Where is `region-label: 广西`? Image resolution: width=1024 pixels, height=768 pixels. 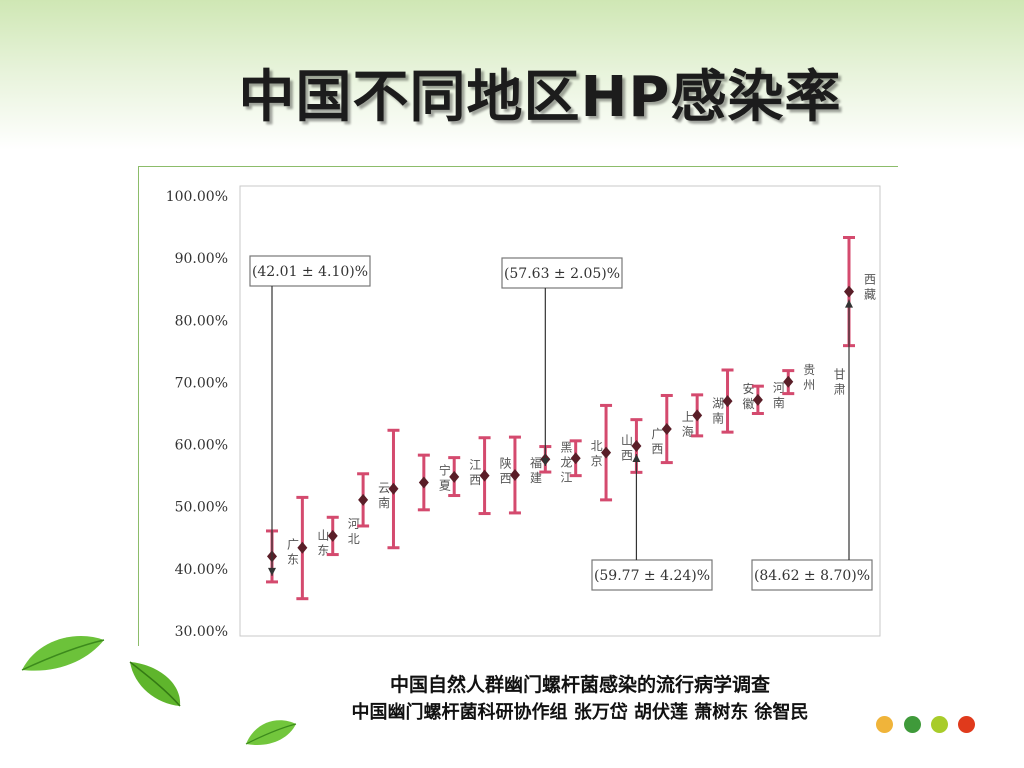
region-label: 广西 is located at coordinates (657, 441).